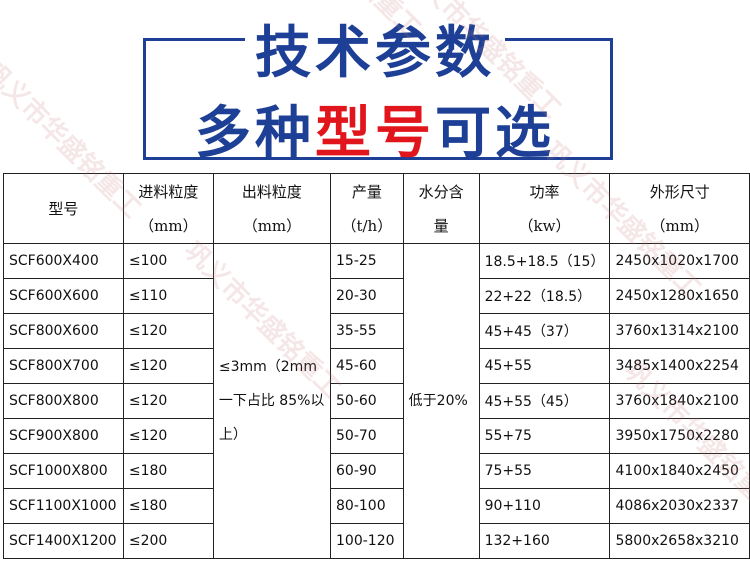 This screenshot has height=574, width=750. Describe the element at coordinates (63, 261) in the screenshot. I see `model-cell: SCF600X400` at that location.